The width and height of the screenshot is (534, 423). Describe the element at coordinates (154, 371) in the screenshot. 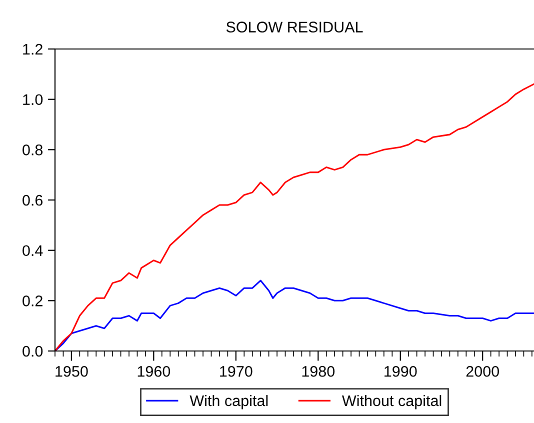

I see `x-tick-label: 1960` at that location.